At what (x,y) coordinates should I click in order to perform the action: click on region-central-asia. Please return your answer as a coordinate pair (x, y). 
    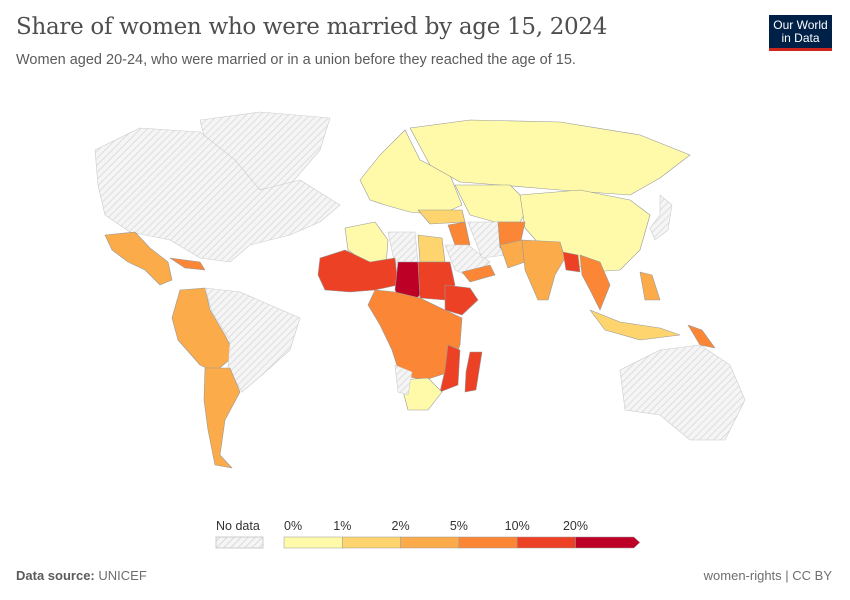
    Looking at the image, I should click on (492, 203).